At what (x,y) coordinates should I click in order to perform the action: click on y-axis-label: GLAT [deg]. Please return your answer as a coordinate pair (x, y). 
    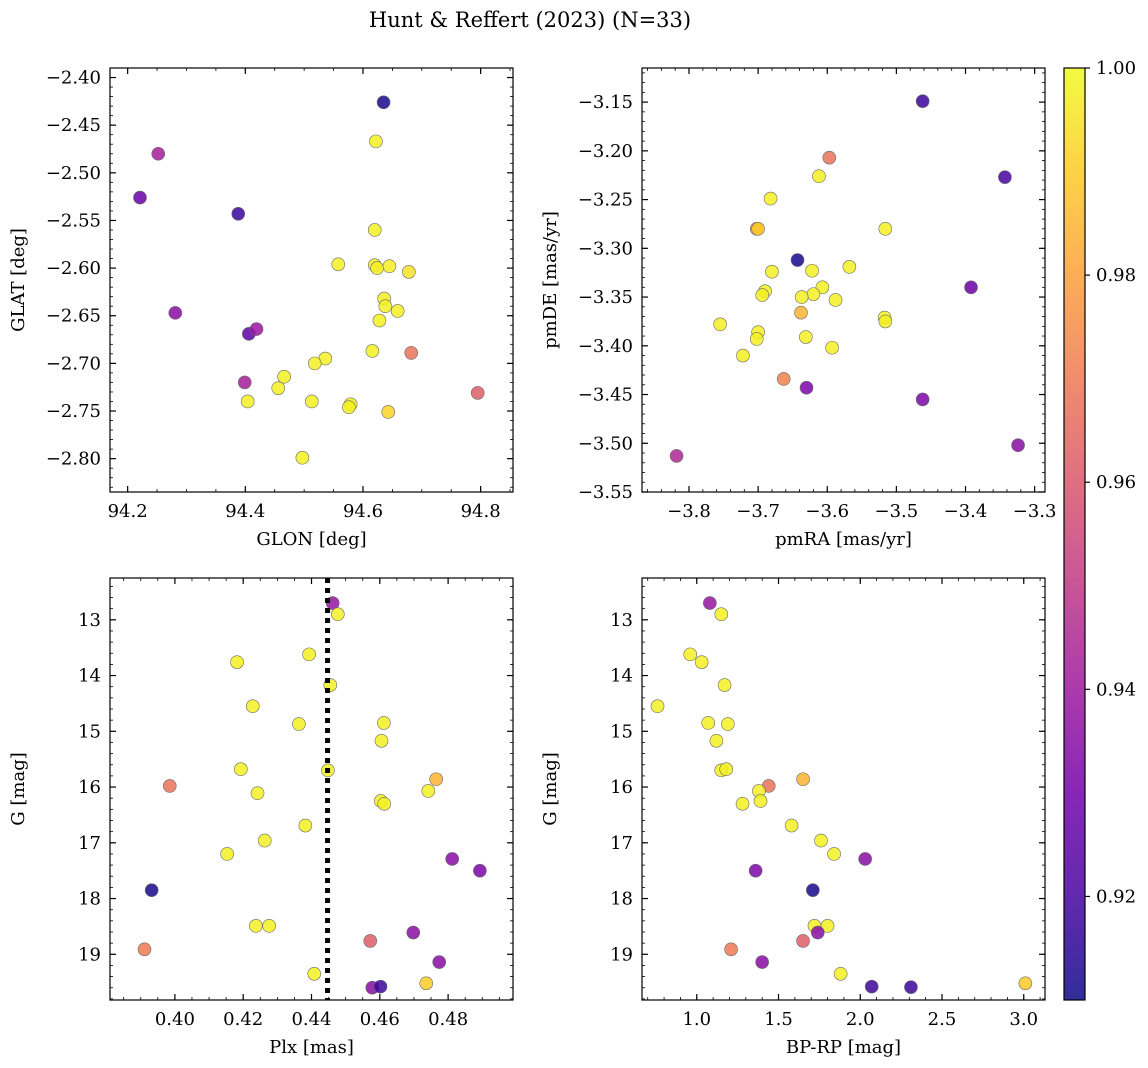
    Looking at the image, I should click on (18, 280).